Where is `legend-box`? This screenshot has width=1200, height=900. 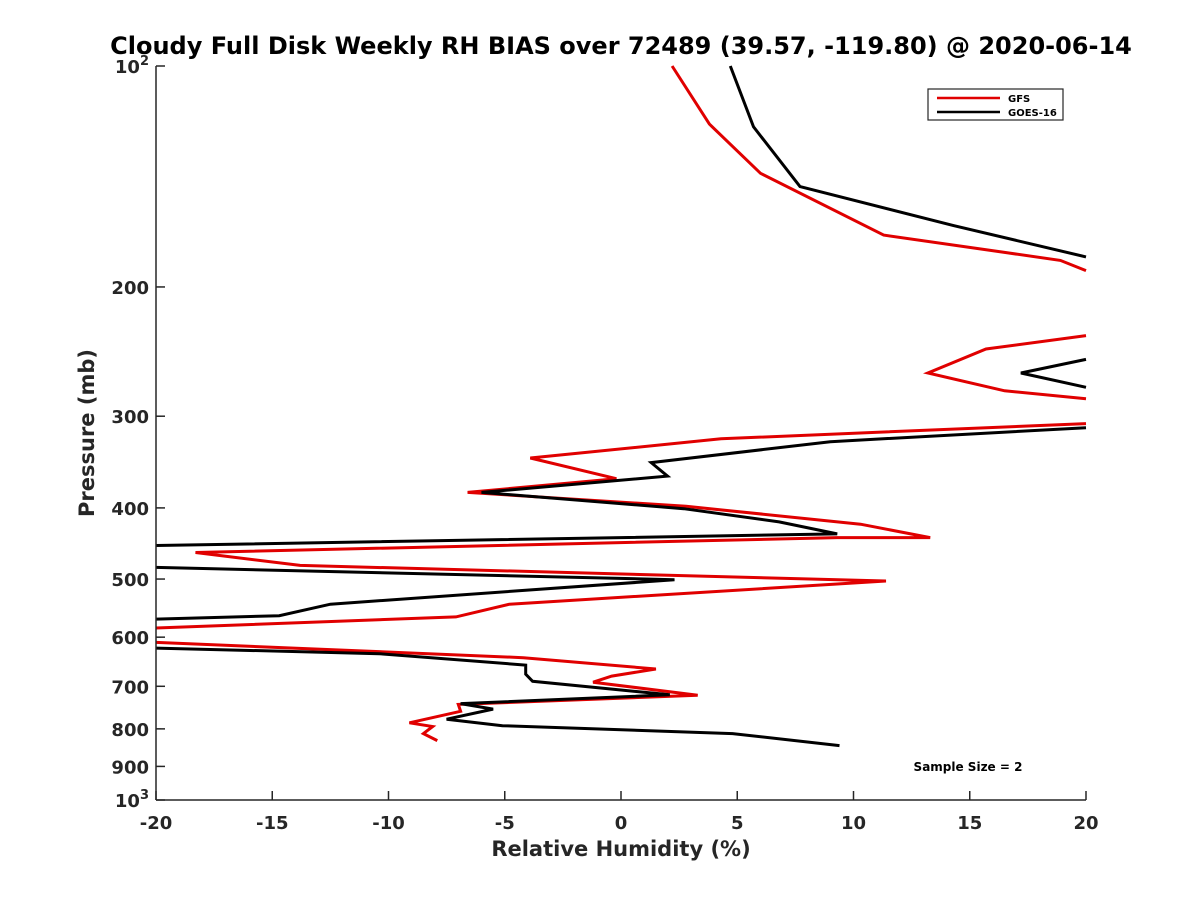
legend-box is located at coordinates (995, 104).